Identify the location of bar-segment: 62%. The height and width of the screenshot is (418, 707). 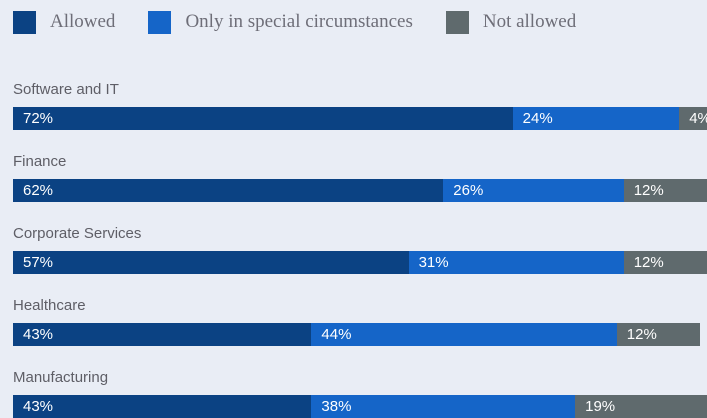
(228, 190).